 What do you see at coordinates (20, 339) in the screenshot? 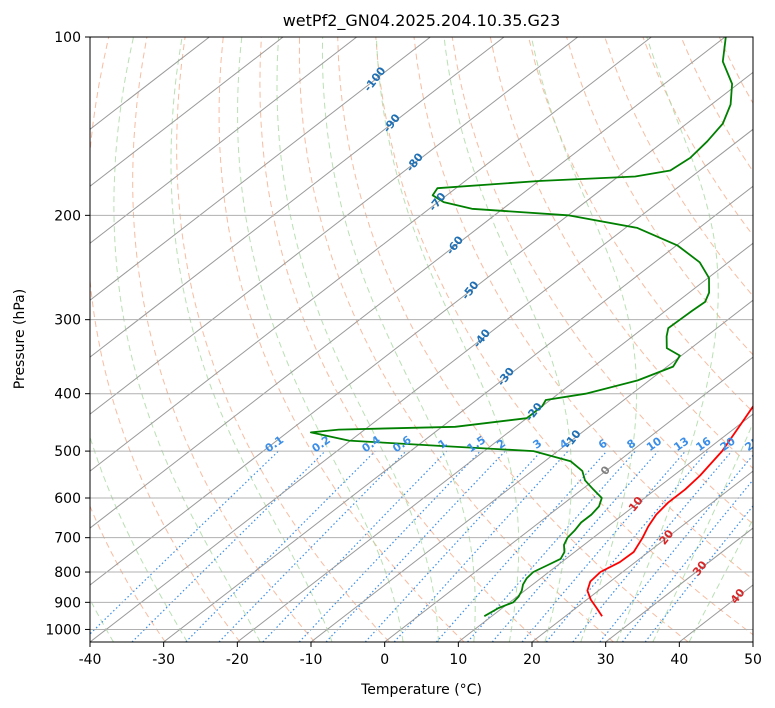
I see `y-axis-label: Pressure (hPa)` at bounding box center [20, 339].